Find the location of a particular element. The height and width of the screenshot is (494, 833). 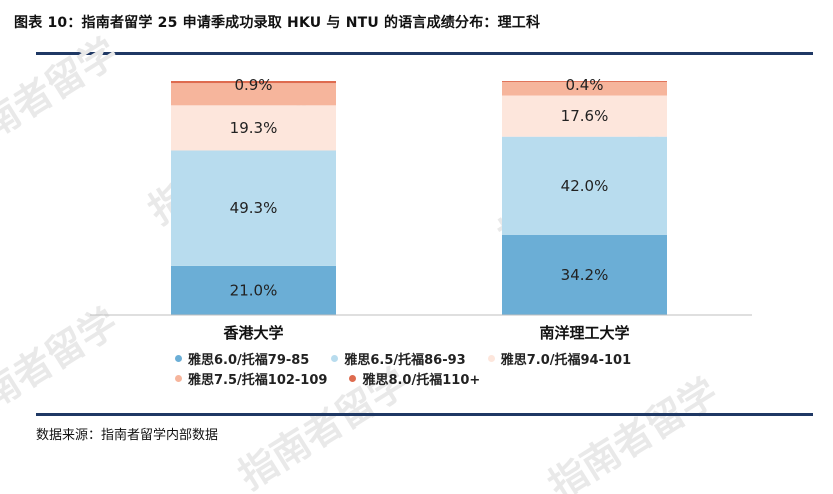

source-rule is located at coordinates (424, 414).